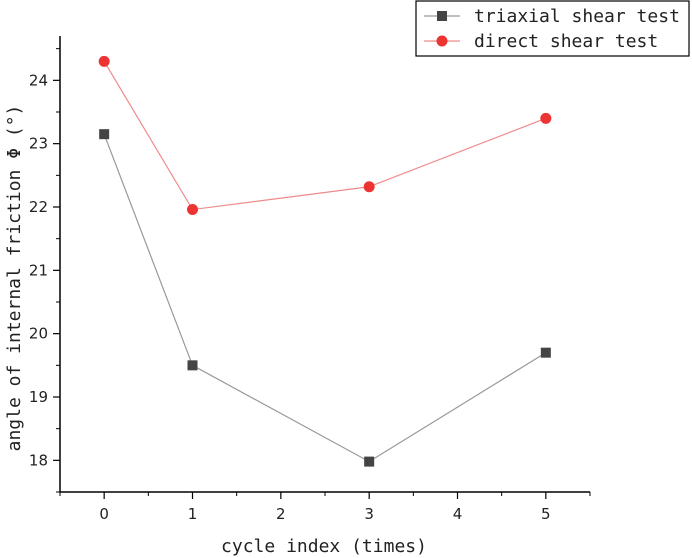 This screenshot has width=692, height=558. Describe the element at coordinates (458, 514) in the screenshot. I see `x-tick-label: 4` at that location.